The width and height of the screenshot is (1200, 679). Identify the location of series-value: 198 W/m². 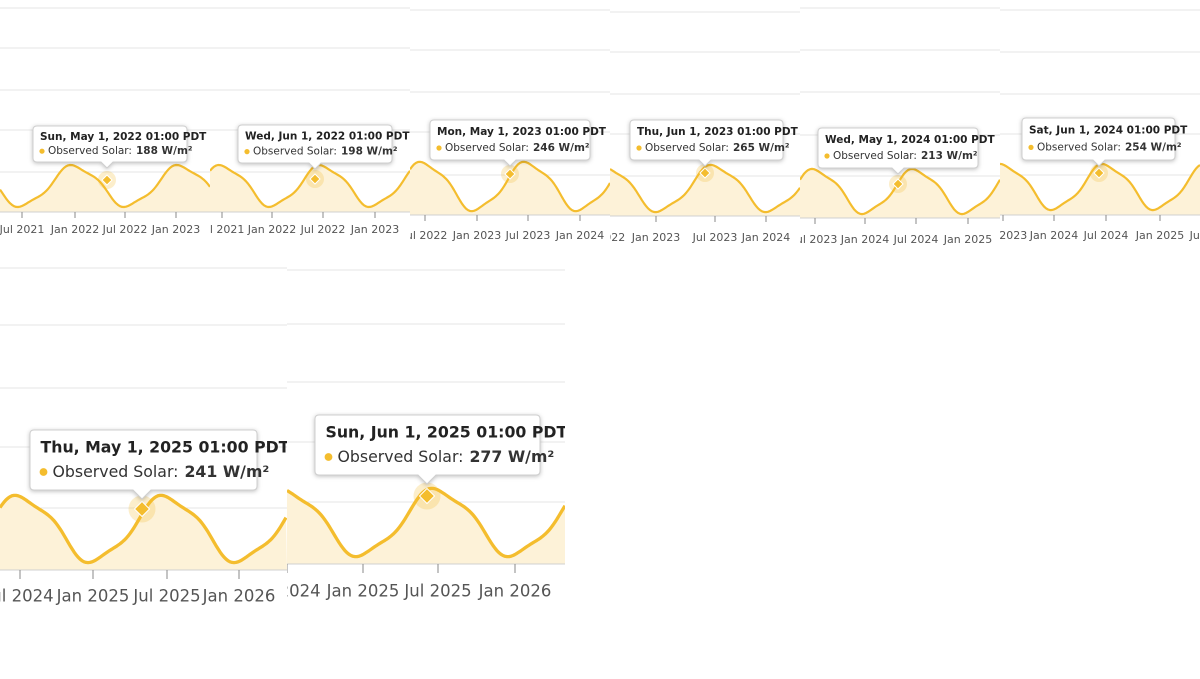
(369, 152).